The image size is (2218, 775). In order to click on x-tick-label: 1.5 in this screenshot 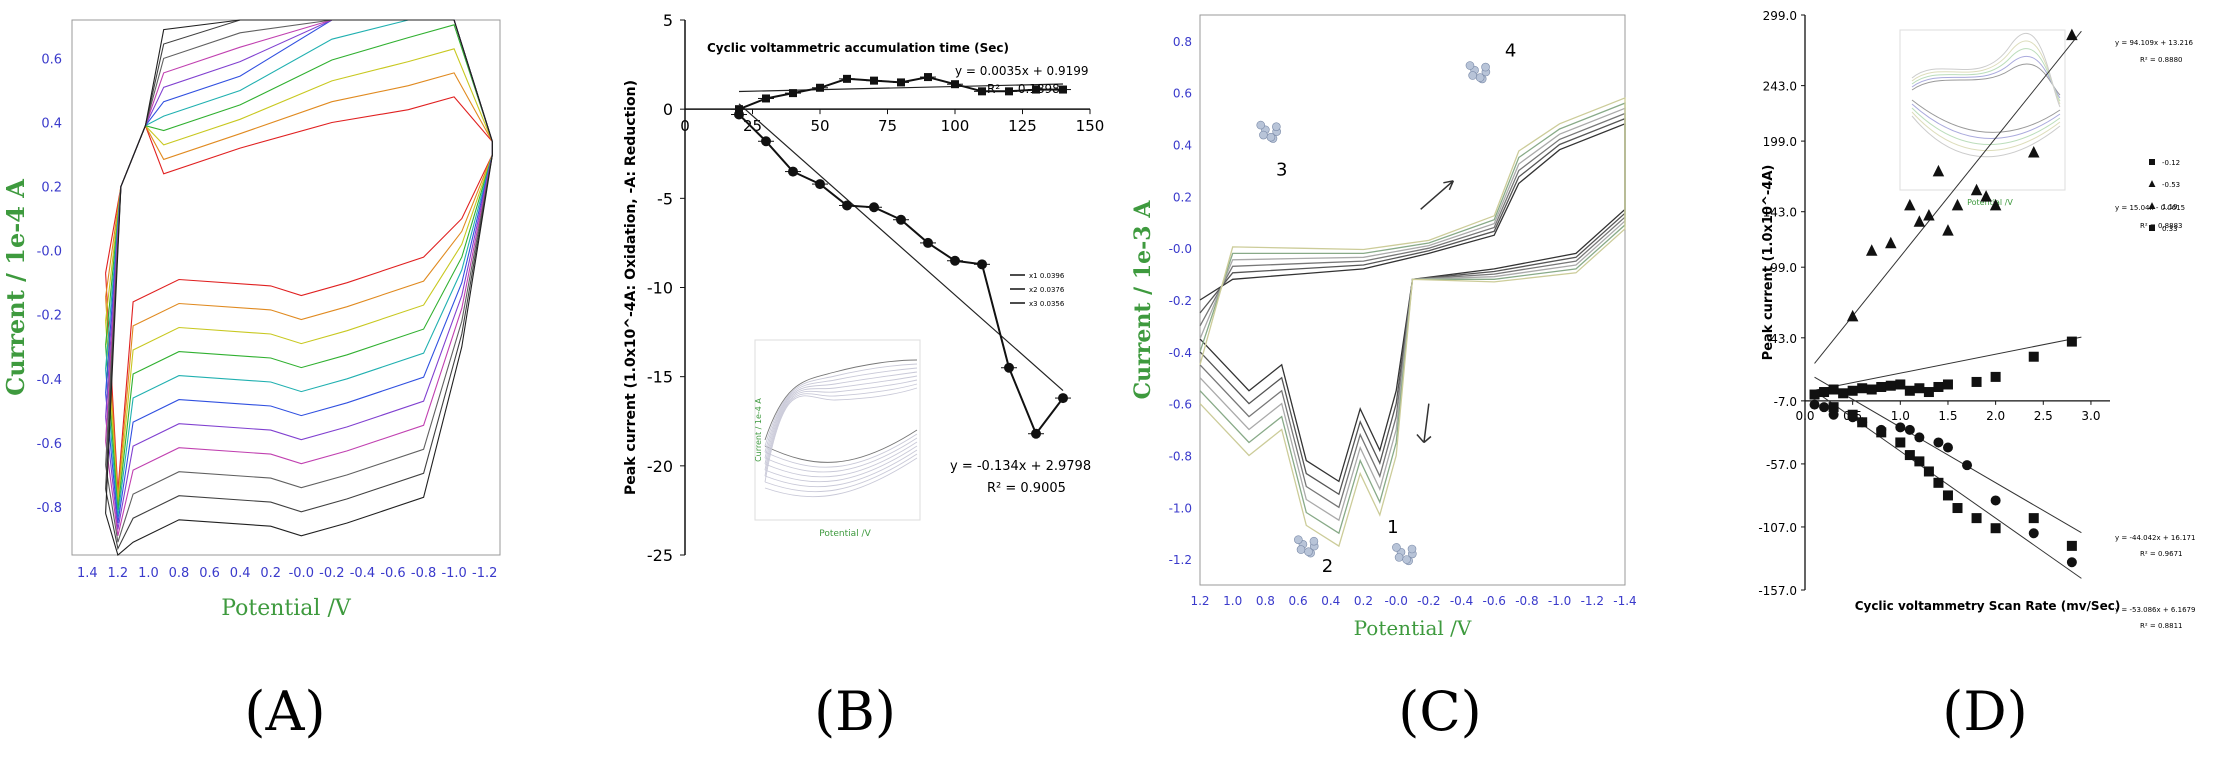, I will do `click(1947, 416)`.